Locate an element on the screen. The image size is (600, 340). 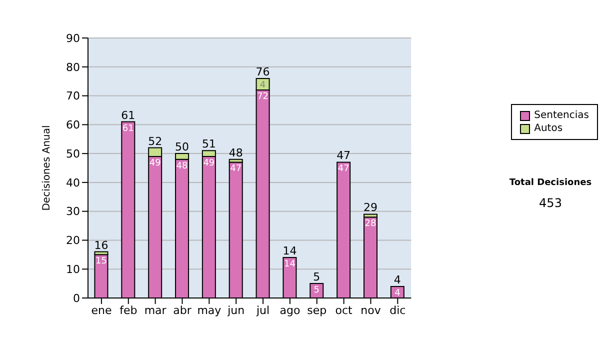
y-tick-label: 10 is located at coordinates (73, 269).